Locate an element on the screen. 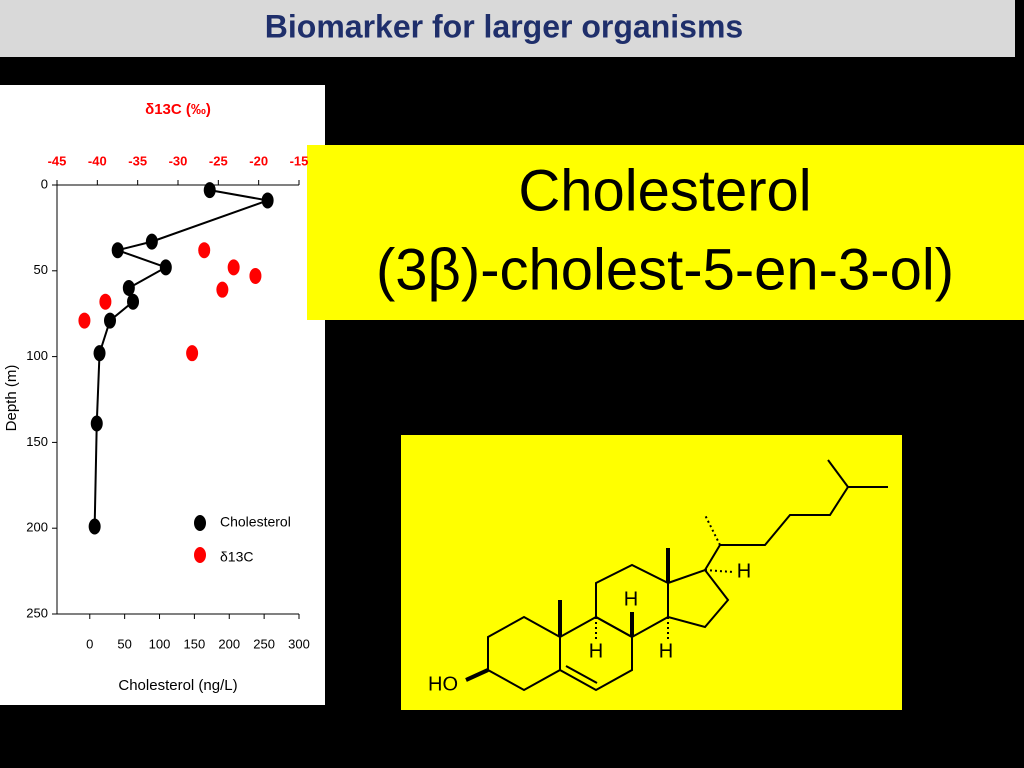 The height and width of the screenshot is (768, 1024). x2-tick-label: -30 is located at coordinates (178, 160).